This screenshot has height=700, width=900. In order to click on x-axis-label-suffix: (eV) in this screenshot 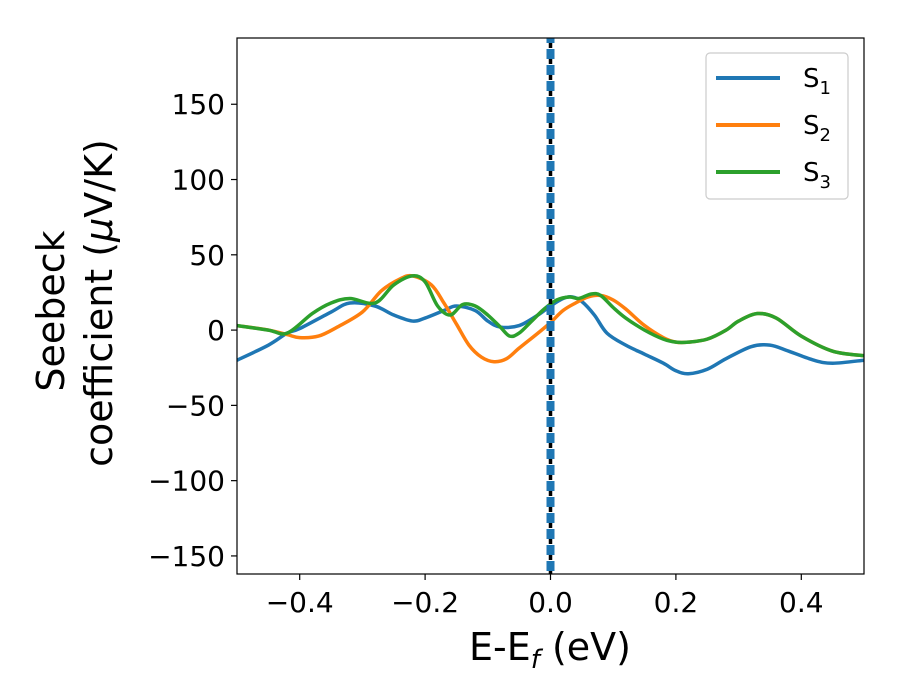, I will do `click(585, 647)`.